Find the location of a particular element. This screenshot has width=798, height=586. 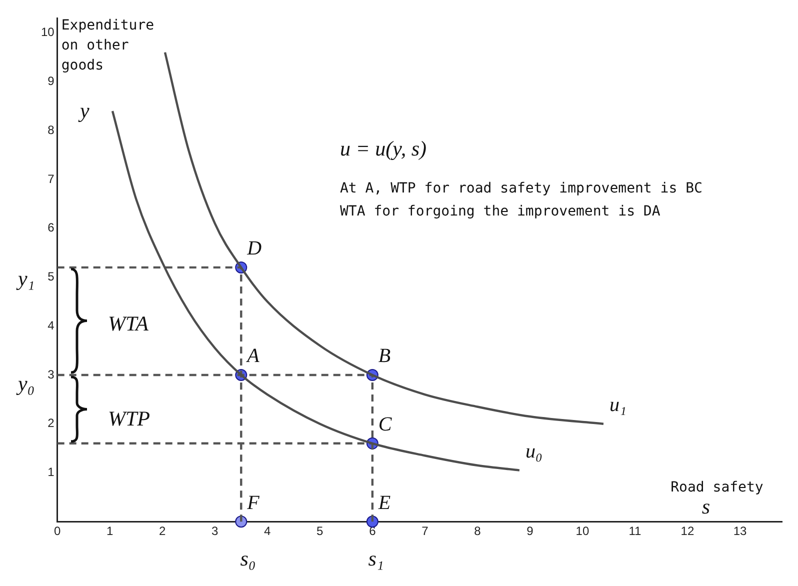

annotation: F is located at coordinates (253, 503).